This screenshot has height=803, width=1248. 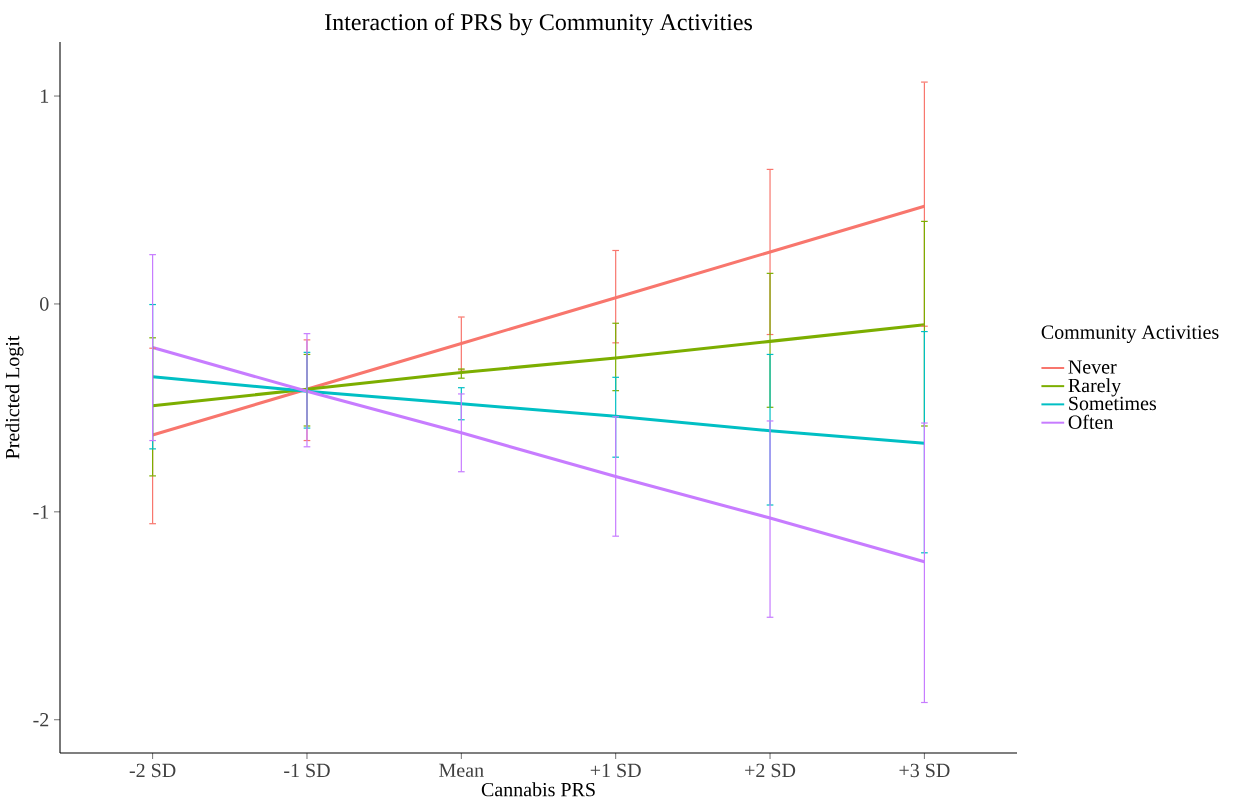 I want to click on x-tick-label: +1 SD, so click(x=615, y=770).